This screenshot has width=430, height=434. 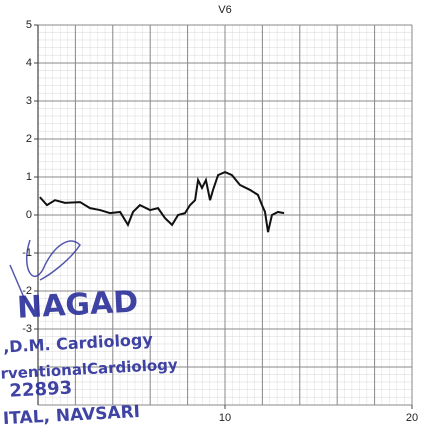 What do you see at coordinates (29, 101) in the screenshot?
I see `y-tick-label: 3` at bounding box center [29, 101].